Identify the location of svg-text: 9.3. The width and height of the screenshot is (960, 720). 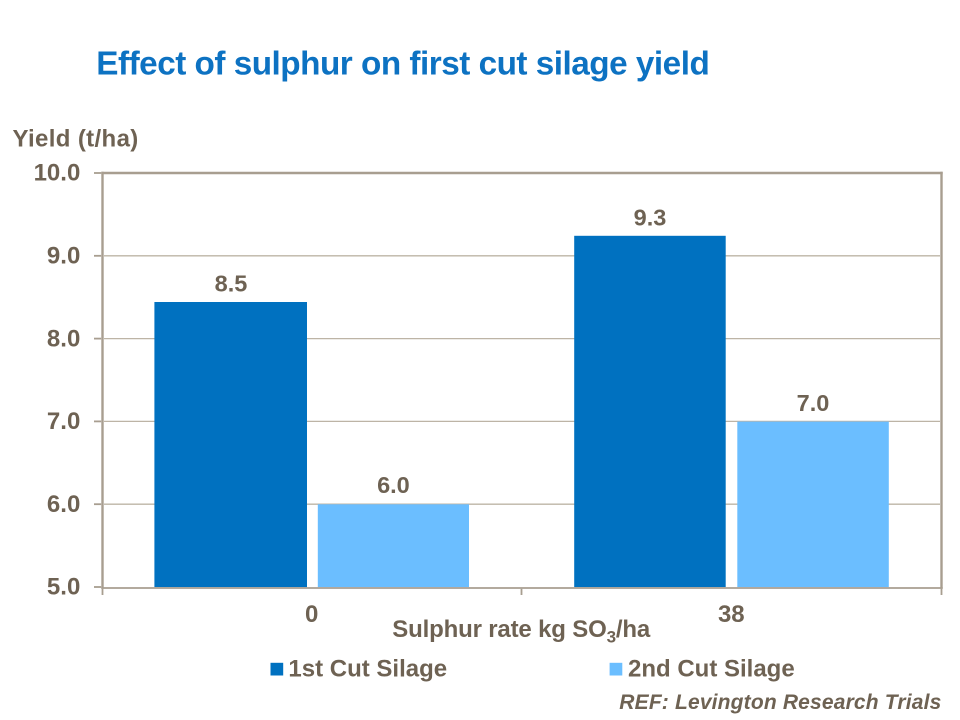
(650, 218).